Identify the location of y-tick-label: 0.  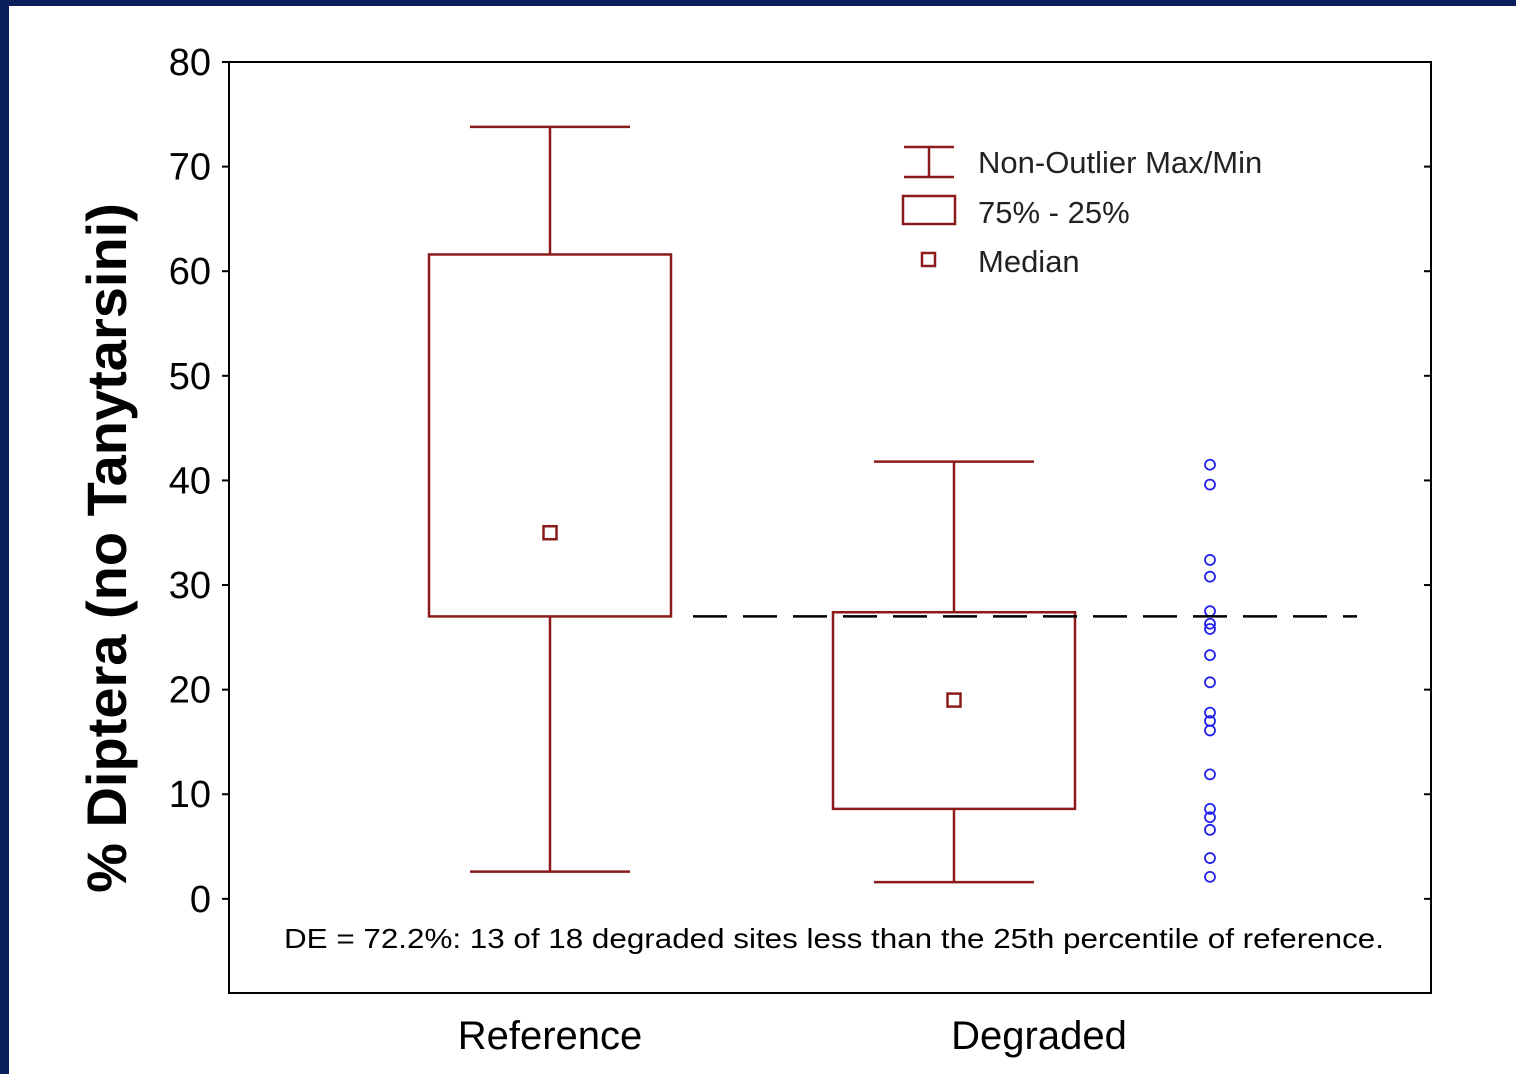
(200, 900).